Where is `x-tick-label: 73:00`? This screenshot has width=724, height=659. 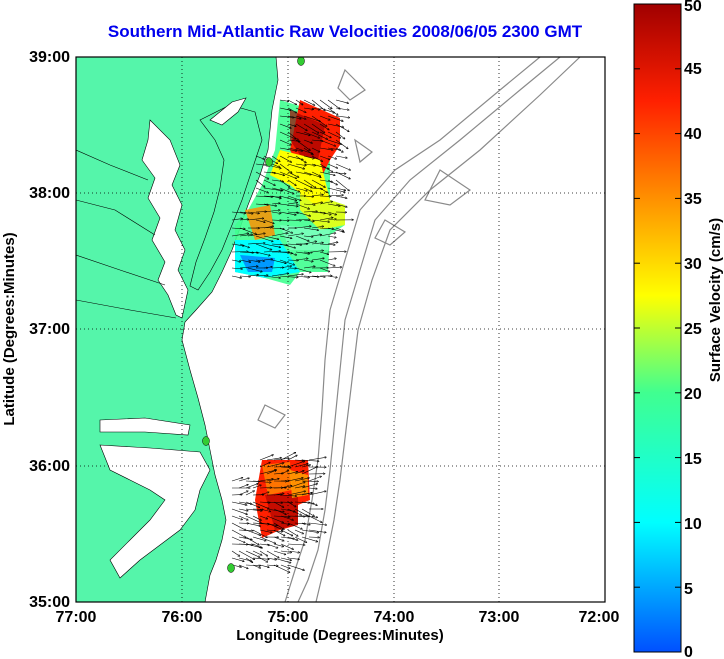
x-tick-label: 73:00 is located at coordinates (499, 617).